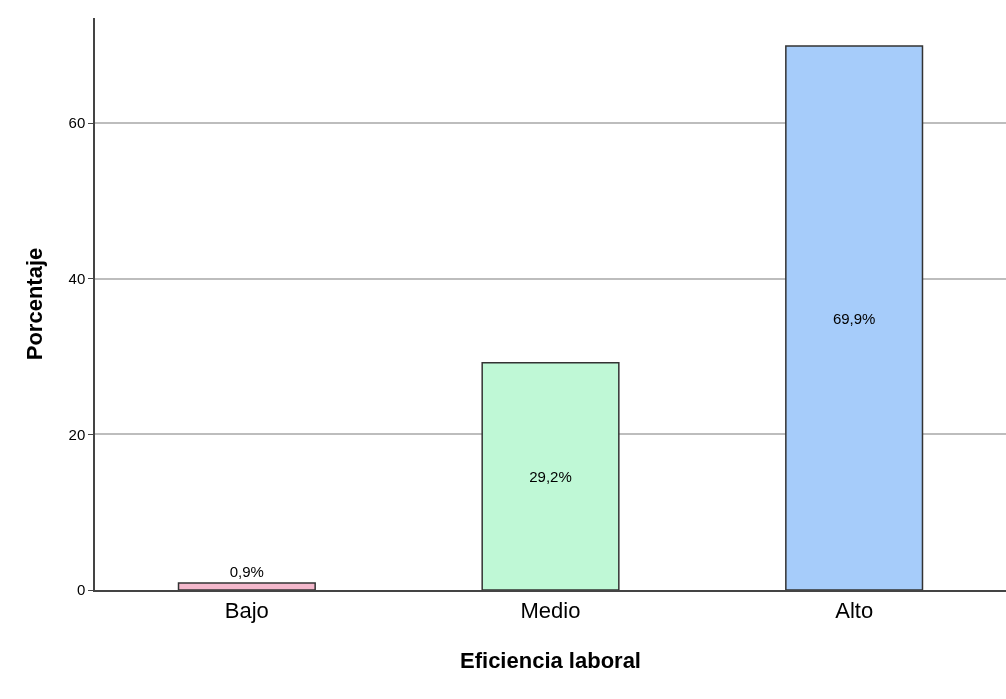 The height and width of the screenshot is (699, 1006). What do you see at coordinates (550, 660) in the screenshot?
I see `x-axis-title: Eficiencia laboral` at bounding box center [550, 660].